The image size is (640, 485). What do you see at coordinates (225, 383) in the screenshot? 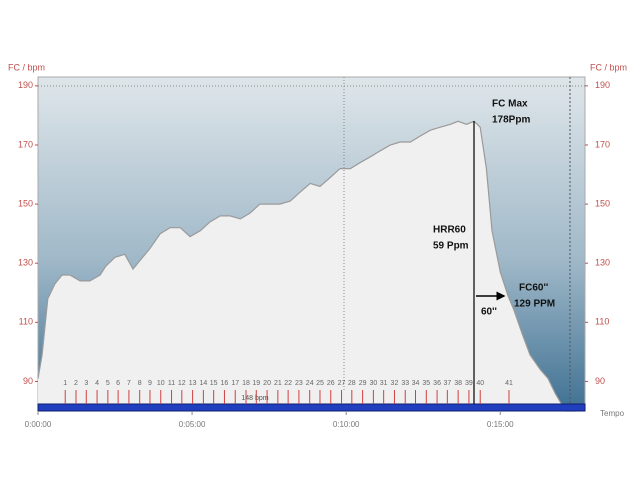
I see `lap-number: 16` at bounding box center [225, 383].